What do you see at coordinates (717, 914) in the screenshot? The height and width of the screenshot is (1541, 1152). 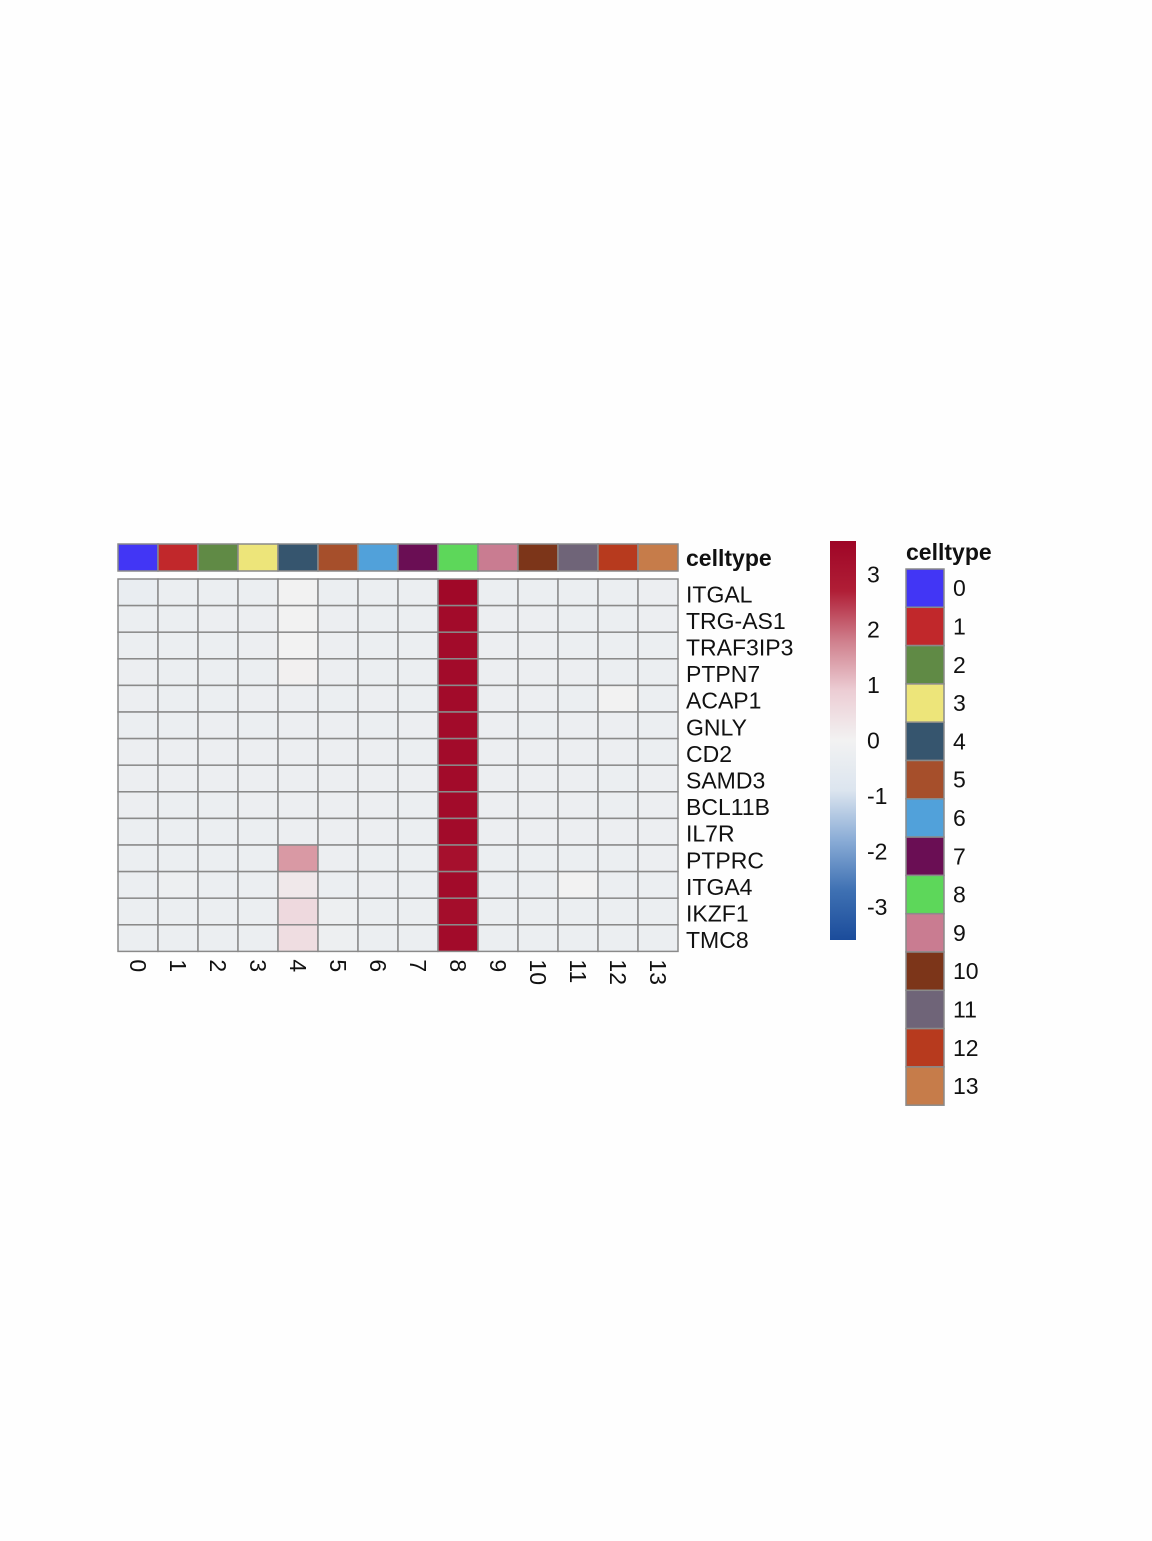 I see `row-label: IKZF1` at bounding box center [717, 914].